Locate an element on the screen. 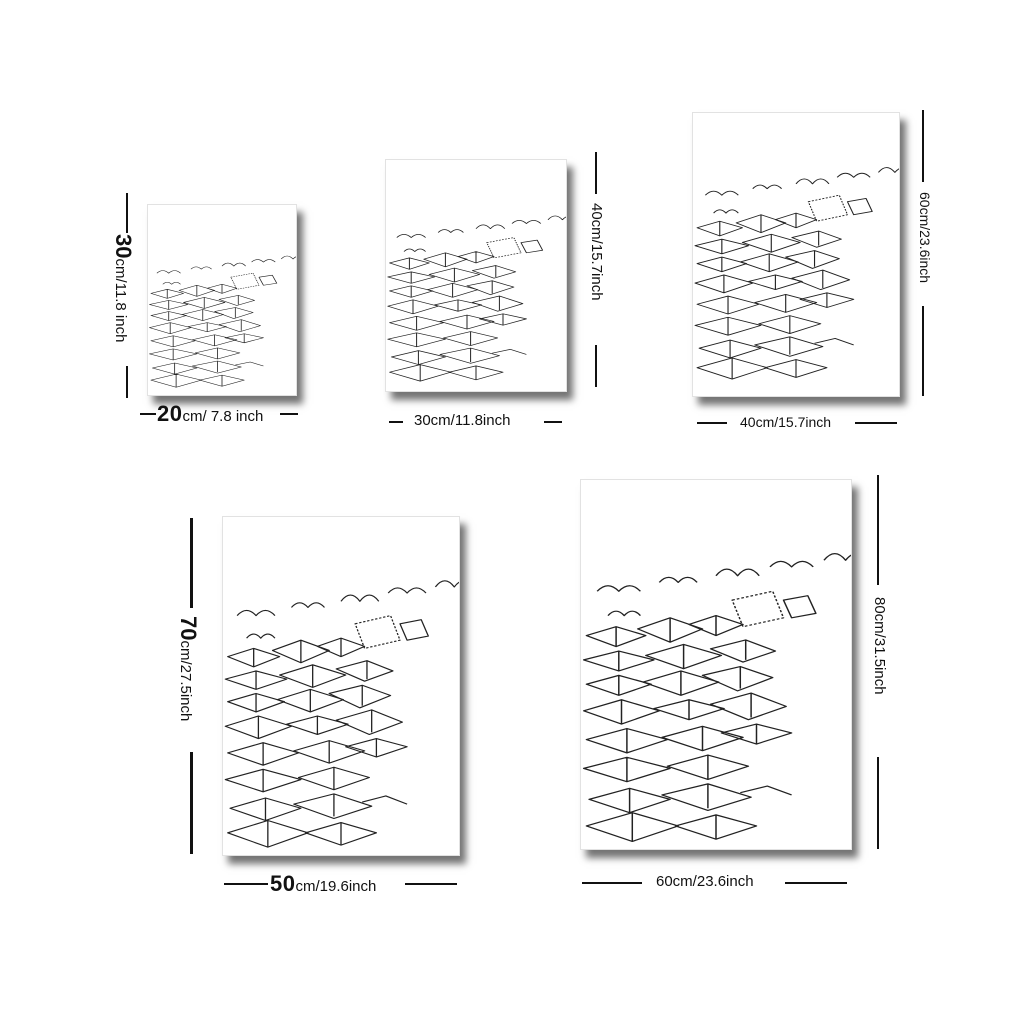  height-unit-s1: cm/11.8 inch is located at coordinates (120, 300).